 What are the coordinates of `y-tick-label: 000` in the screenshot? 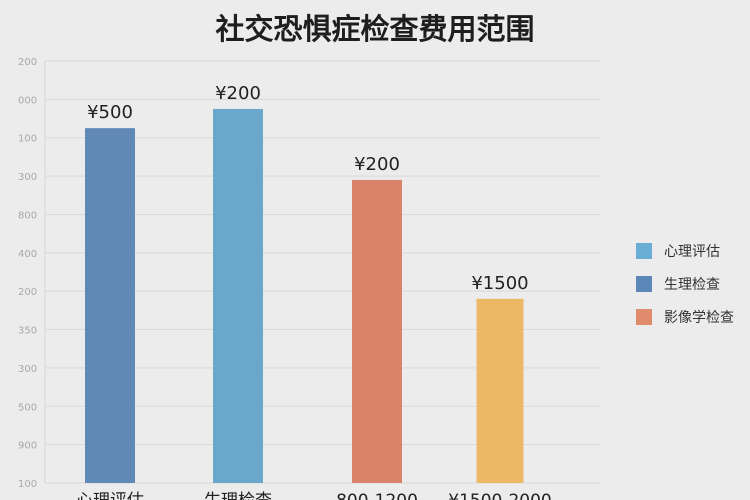 It's located at (27, 100).